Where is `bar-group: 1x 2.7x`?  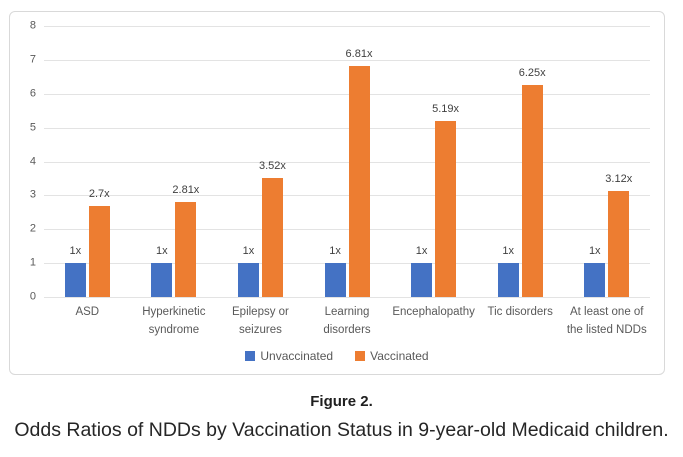
bar-group: 1x 2.7x is located at coordinates (87, 161).